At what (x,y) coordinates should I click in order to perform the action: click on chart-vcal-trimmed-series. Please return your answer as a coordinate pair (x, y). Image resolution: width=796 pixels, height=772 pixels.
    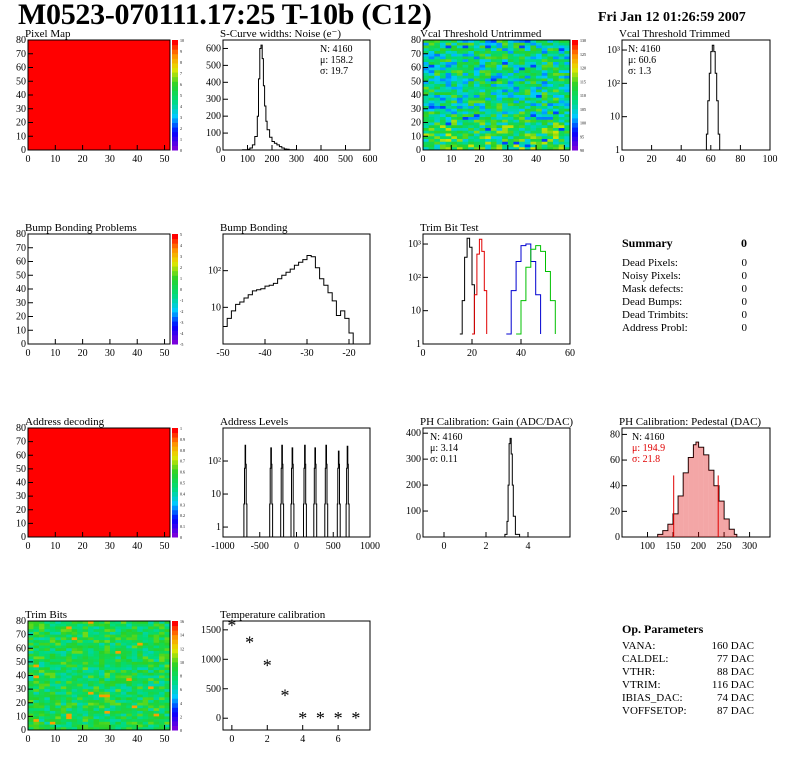
    Looking at the image, I should click on (712, 97).